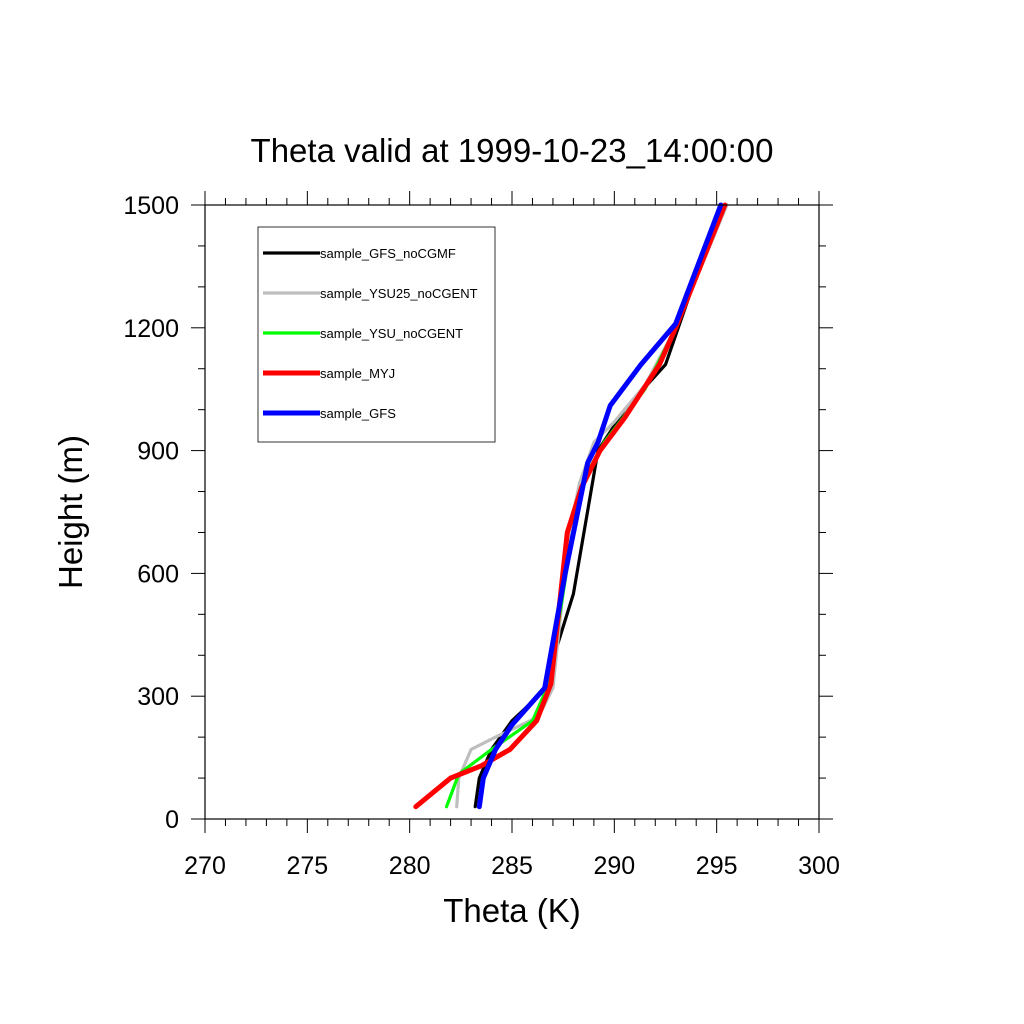 Image resolution: width=1024 pixels, height=1024 pixels. I want to click on y-tick-label: 900, so click(158, 452).